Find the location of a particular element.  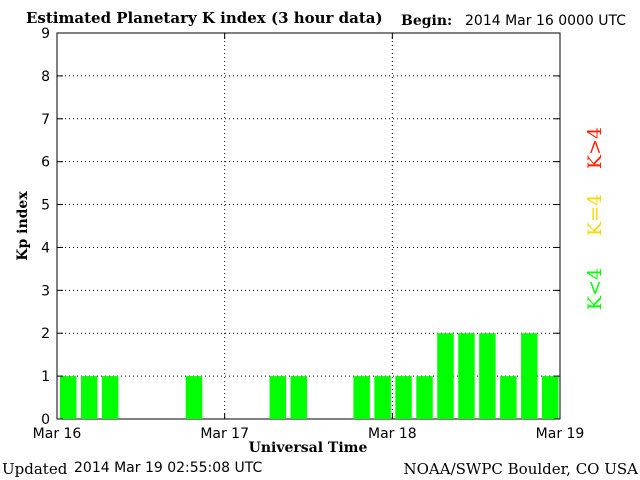

y-tick-label: 1 is located at coordinates (45, 377).